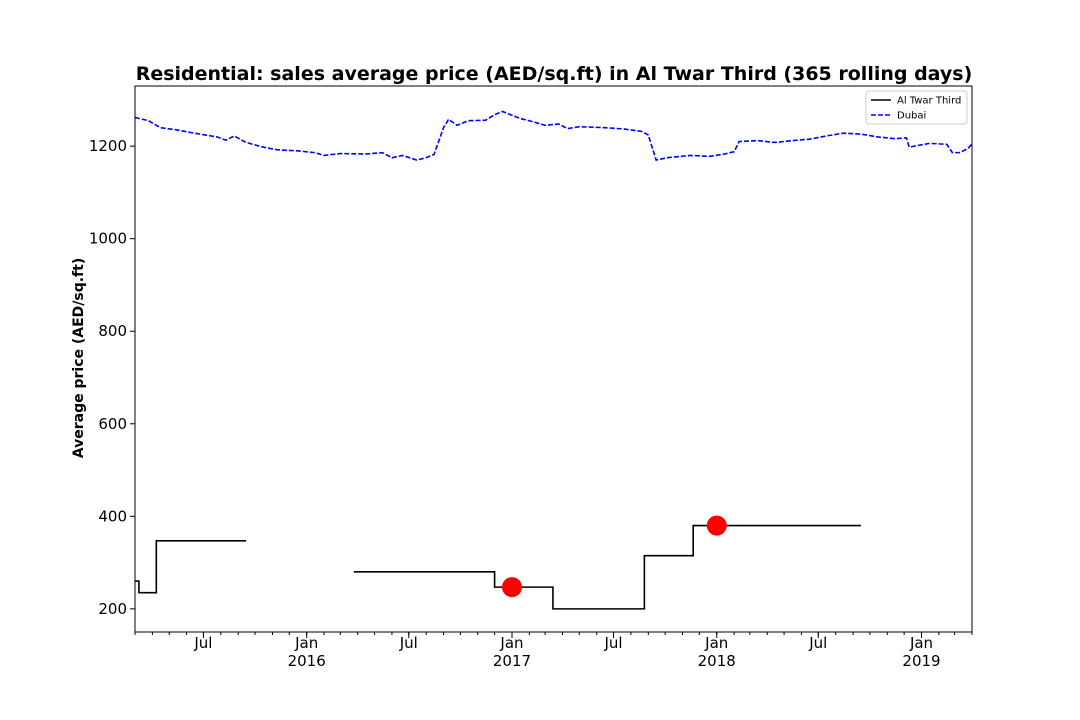 This screenshot has width=1080, height=720. I want to click on y-tick-label: 200, so click(112, 609).